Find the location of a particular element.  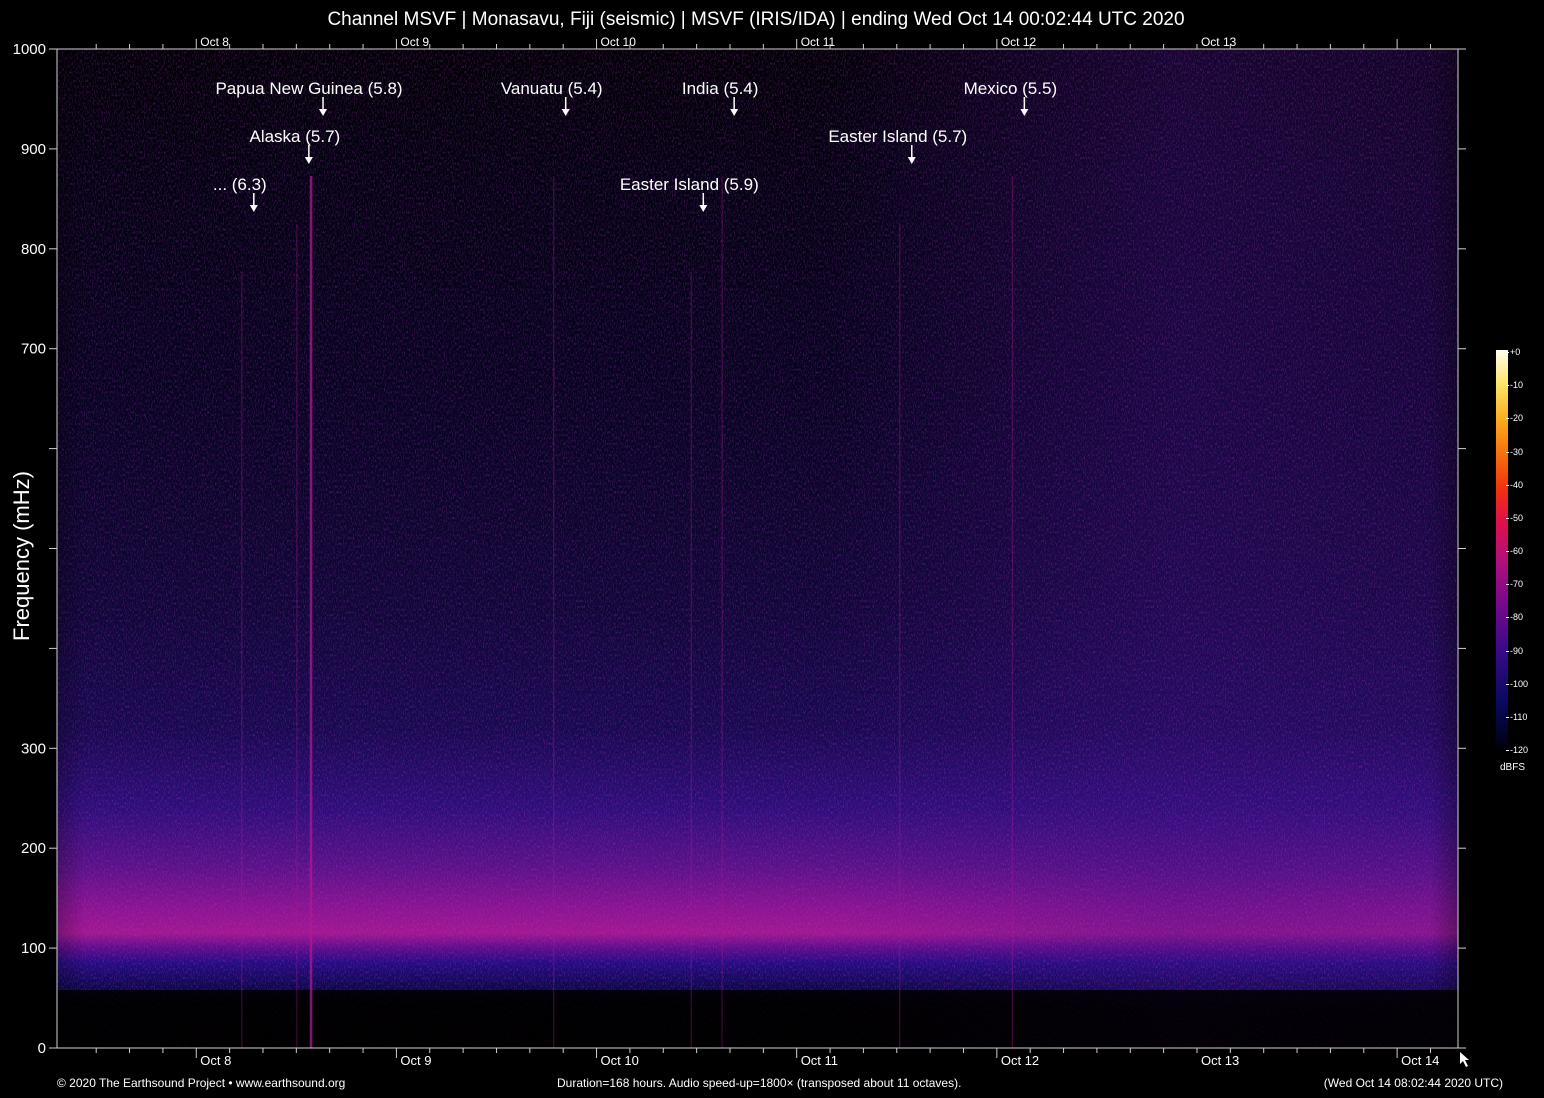

colorbar-tick-label: -70 is located at coordinates (1514, 584).